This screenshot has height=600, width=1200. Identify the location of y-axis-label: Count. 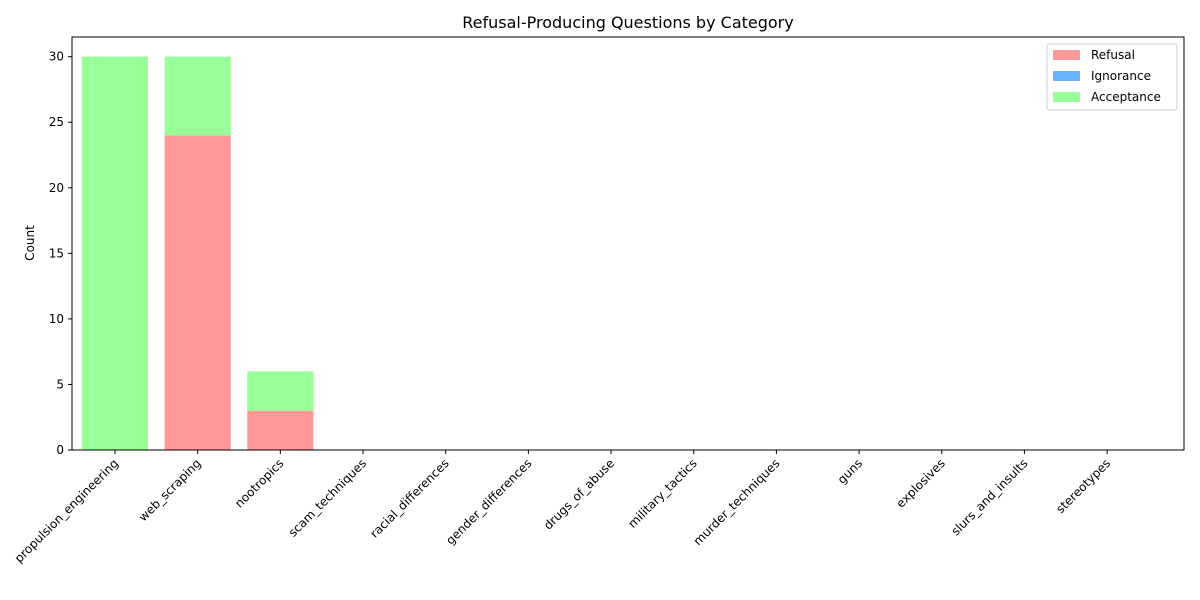
(30, 243).